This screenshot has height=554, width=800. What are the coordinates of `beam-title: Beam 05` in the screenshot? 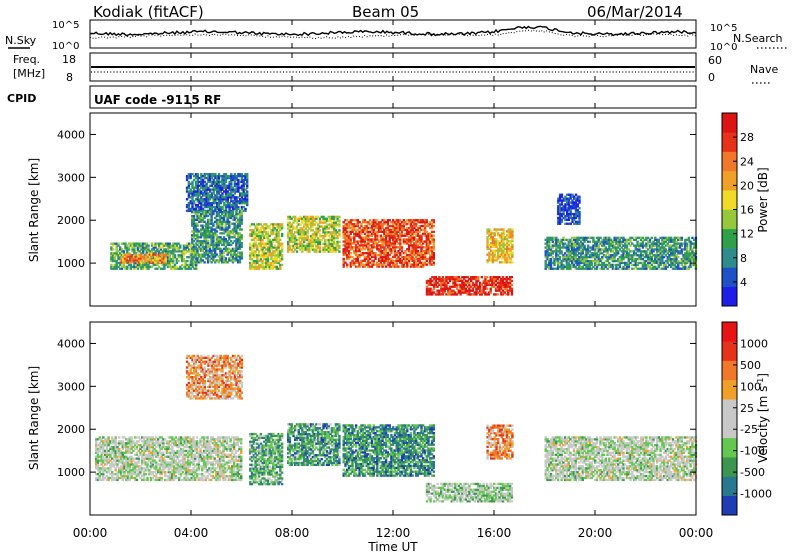 It's located at (385, 12).